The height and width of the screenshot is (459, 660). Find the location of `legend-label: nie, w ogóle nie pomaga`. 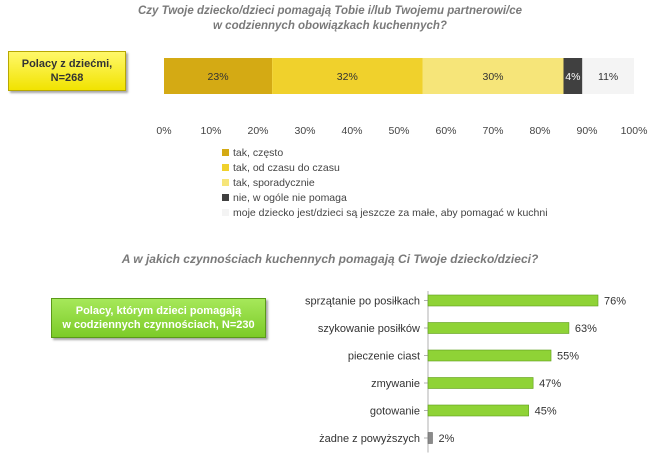

legend-label: nie, w ogóle nie pomaga is located at coordinates (290, 198).